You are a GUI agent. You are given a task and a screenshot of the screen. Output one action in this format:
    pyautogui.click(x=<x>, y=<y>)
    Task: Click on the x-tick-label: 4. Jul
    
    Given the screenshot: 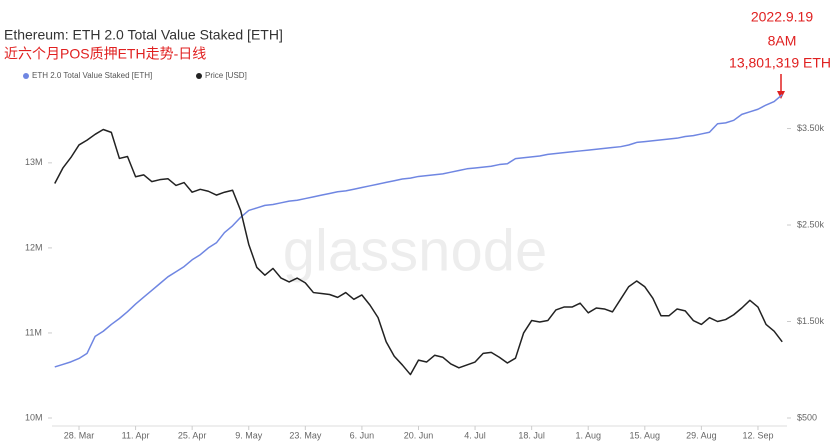 What is the action you would take?
    pyautogui.click(x=475, y=435)
    